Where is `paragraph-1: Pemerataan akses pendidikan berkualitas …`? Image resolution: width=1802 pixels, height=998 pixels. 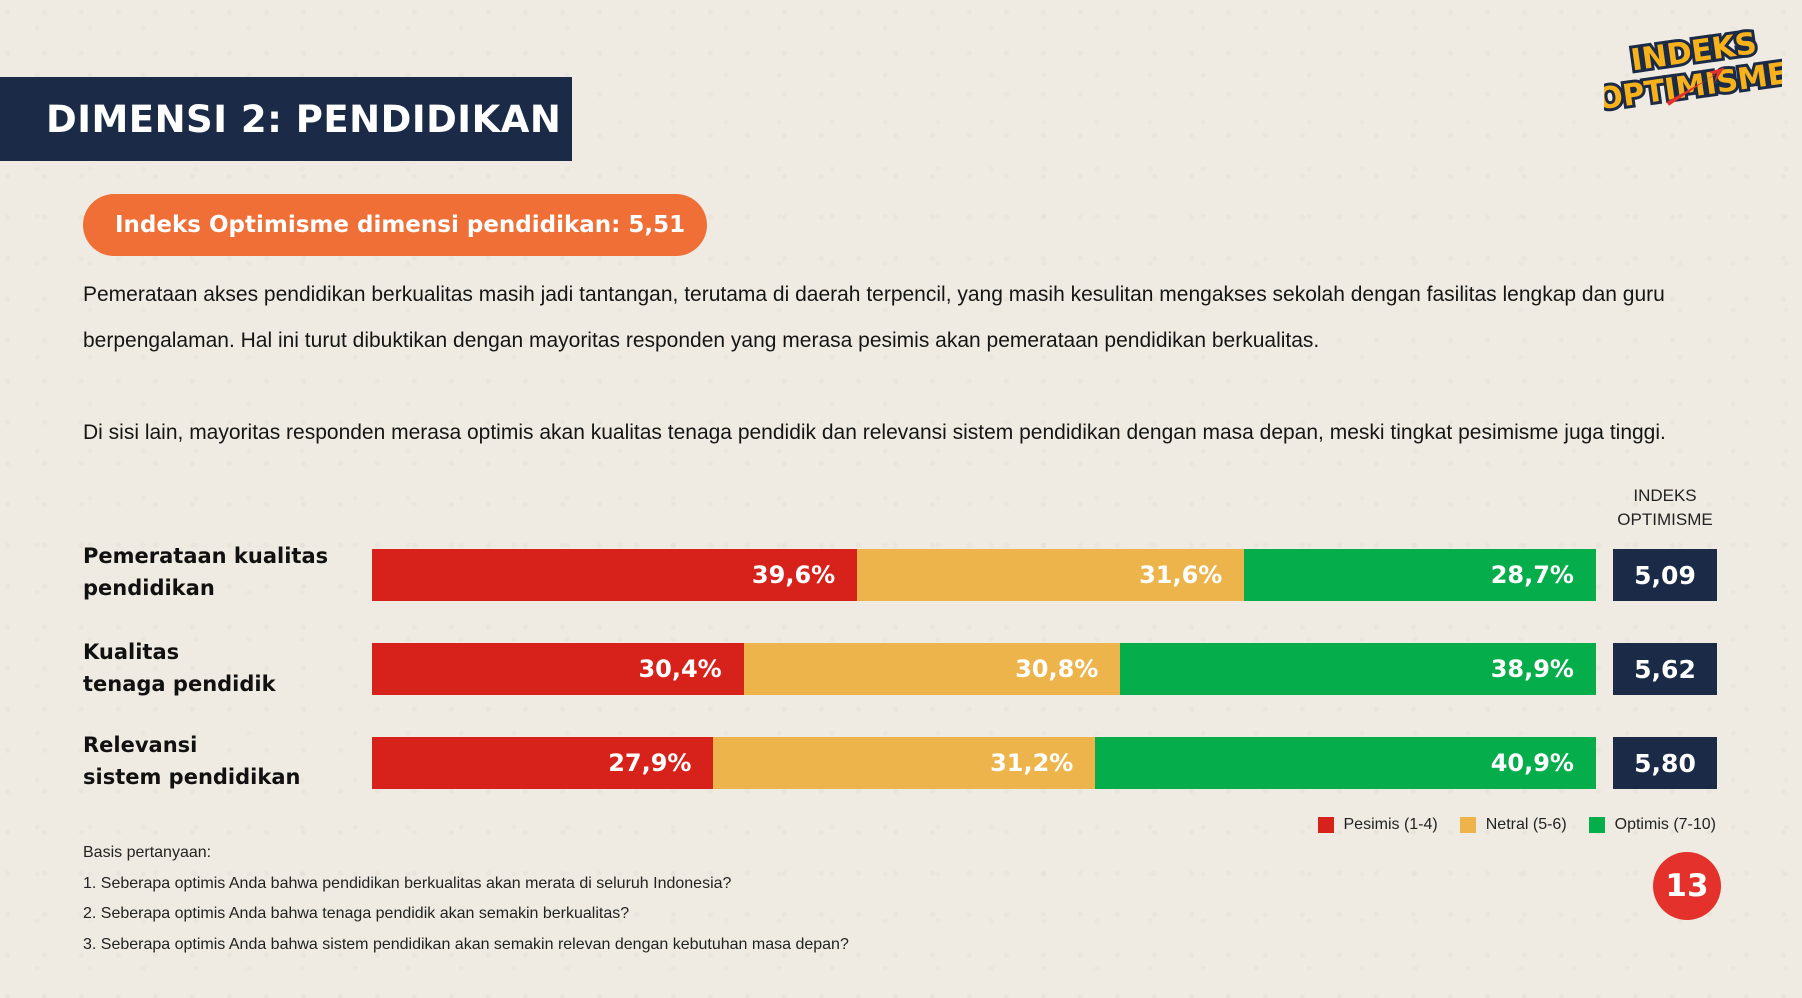
paragraph-1: Pemerataan akses pendidikan berkualitas … is located at coordinates (874, 317).